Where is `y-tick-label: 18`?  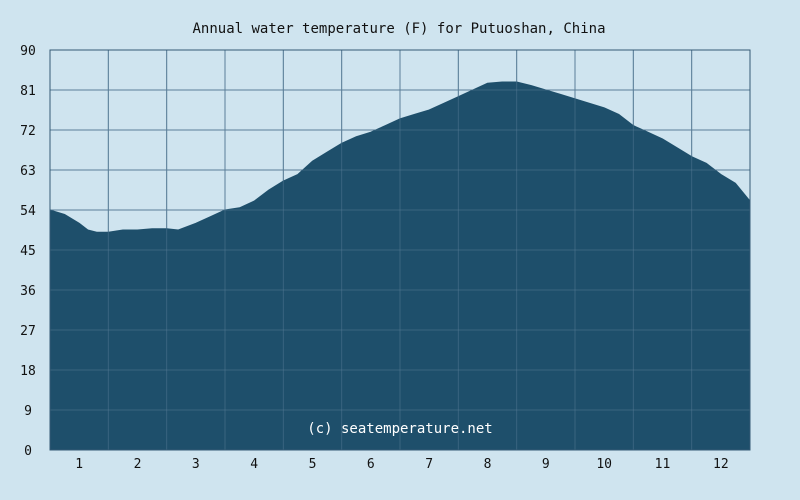
y-tick-label: 18 is located at coordinates (28, 371).